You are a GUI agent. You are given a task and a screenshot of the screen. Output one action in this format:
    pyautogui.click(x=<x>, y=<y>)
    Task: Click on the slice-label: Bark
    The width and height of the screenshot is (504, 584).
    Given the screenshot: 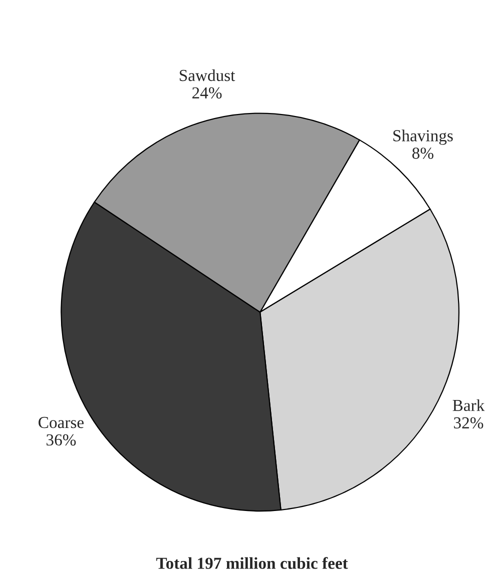 What is the action you would take?
    pyautogui.click(x=468, y=405)
    